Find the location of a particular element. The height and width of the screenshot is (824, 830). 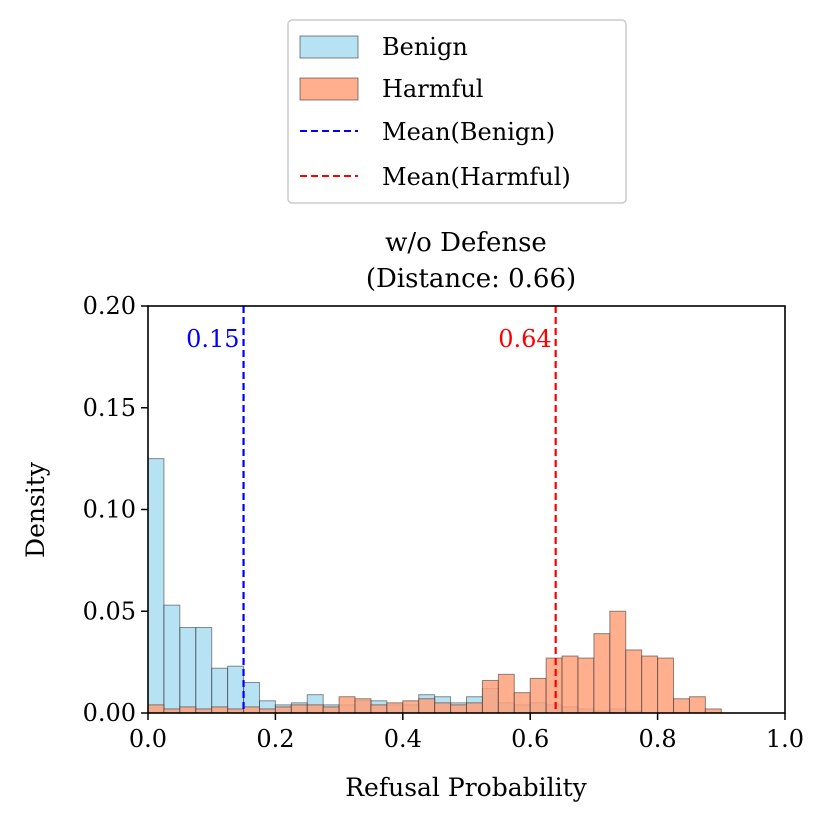

y-tick-label: 0.10 is located at coordinates (109, 510).